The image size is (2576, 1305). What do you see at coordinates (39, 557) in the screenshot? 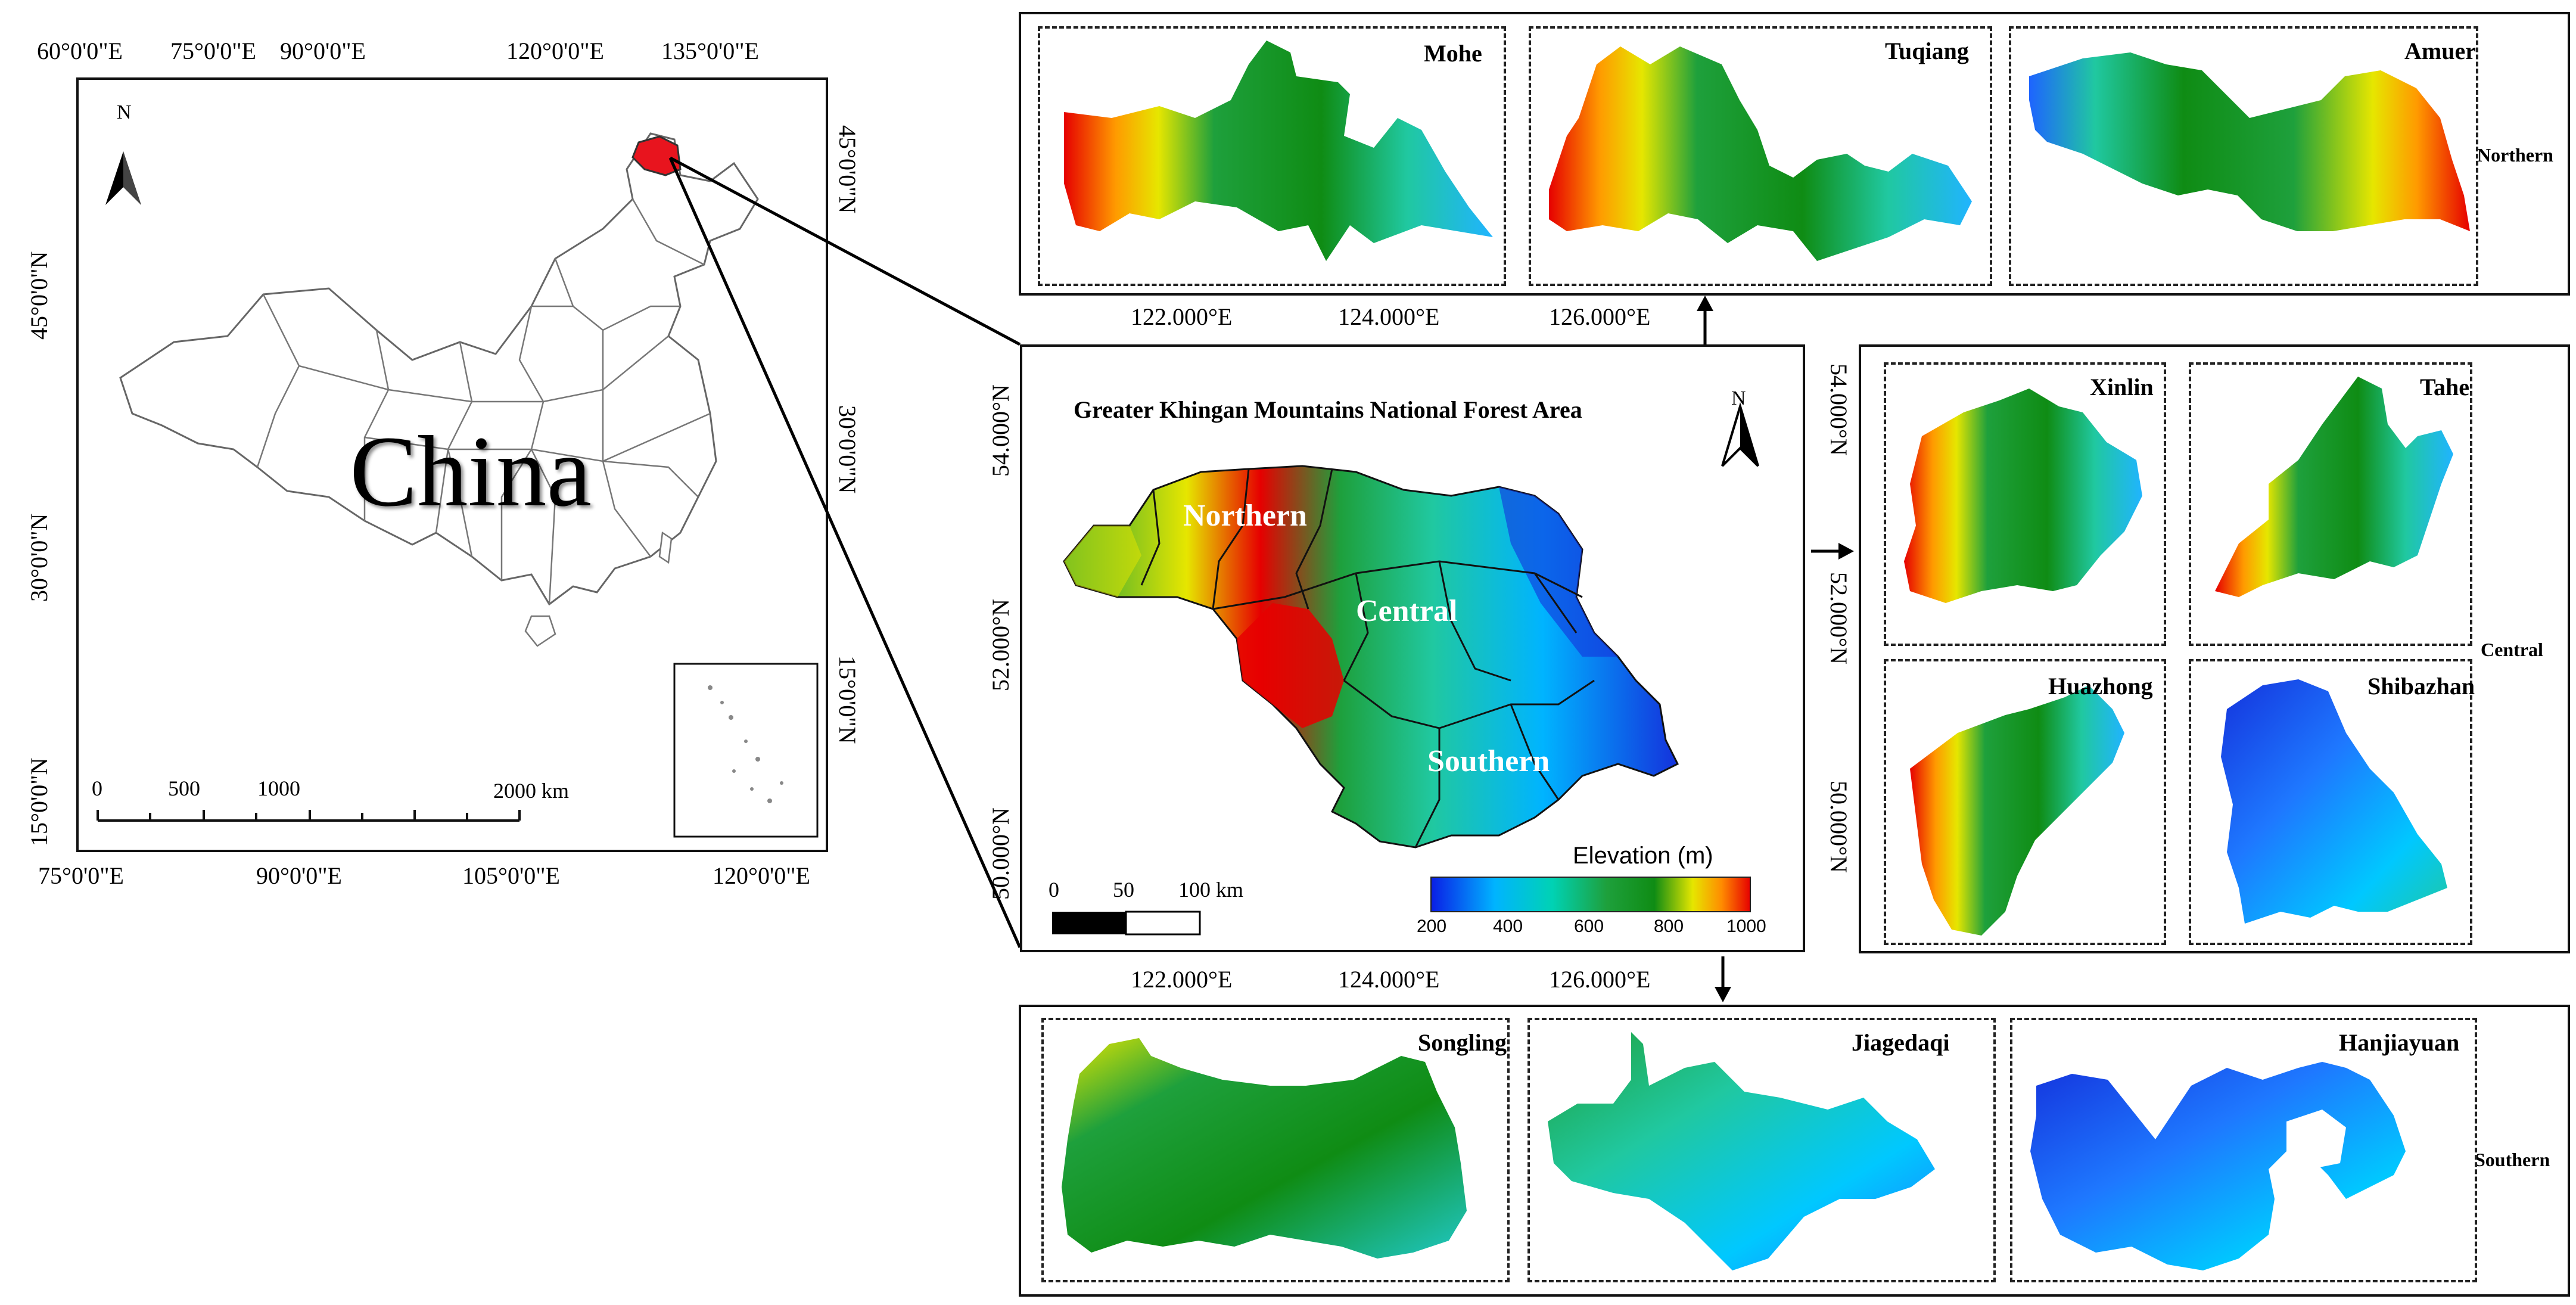
I see `china-left-lat-1: 30°0'0"N` at bounding box center [39, 557].